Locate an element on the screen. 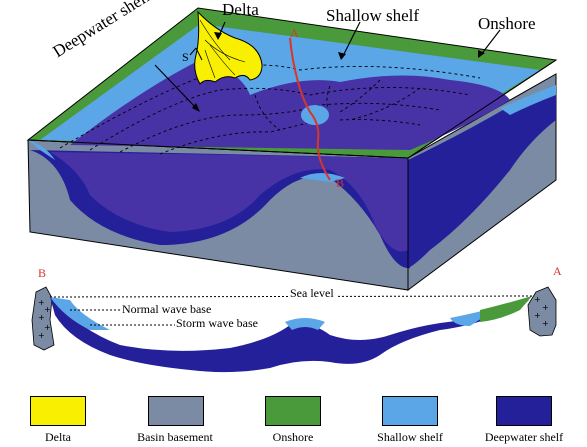 The width and height of the screenshot is (587, 447). legend-swatch-deep is located at coordinates (524, 411).